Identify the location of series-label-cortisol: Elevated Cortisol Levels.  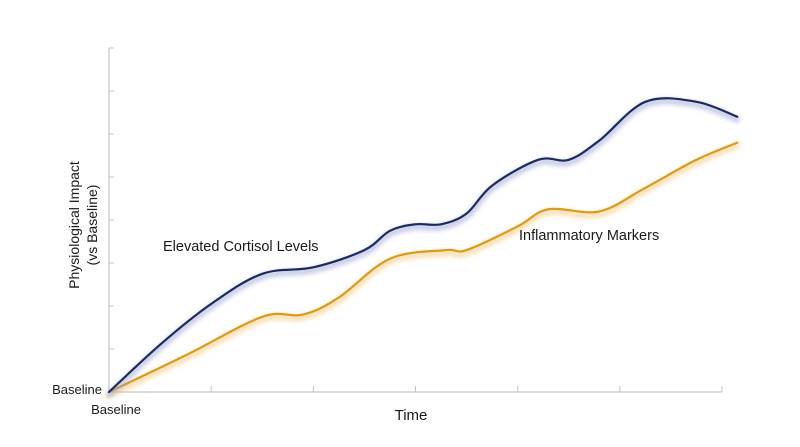
(241, 247).